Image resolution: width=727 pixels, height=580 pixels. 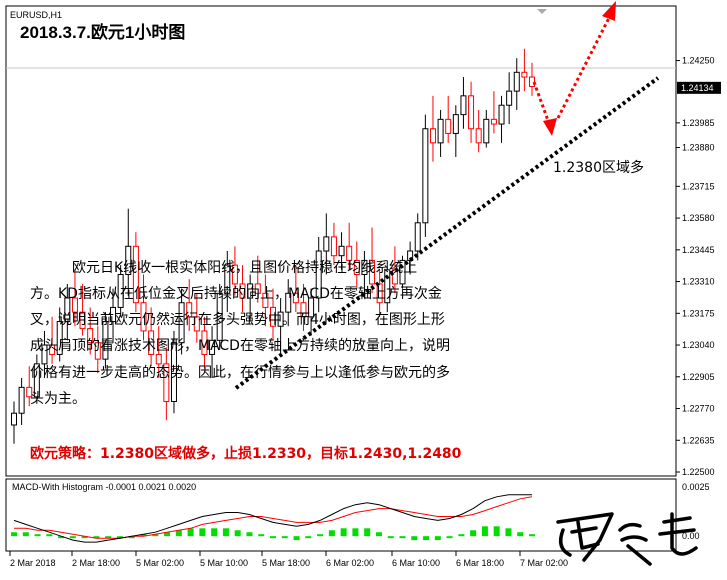 I want to click on price-tick-label: 1.23310, so click(x=698, y=282).